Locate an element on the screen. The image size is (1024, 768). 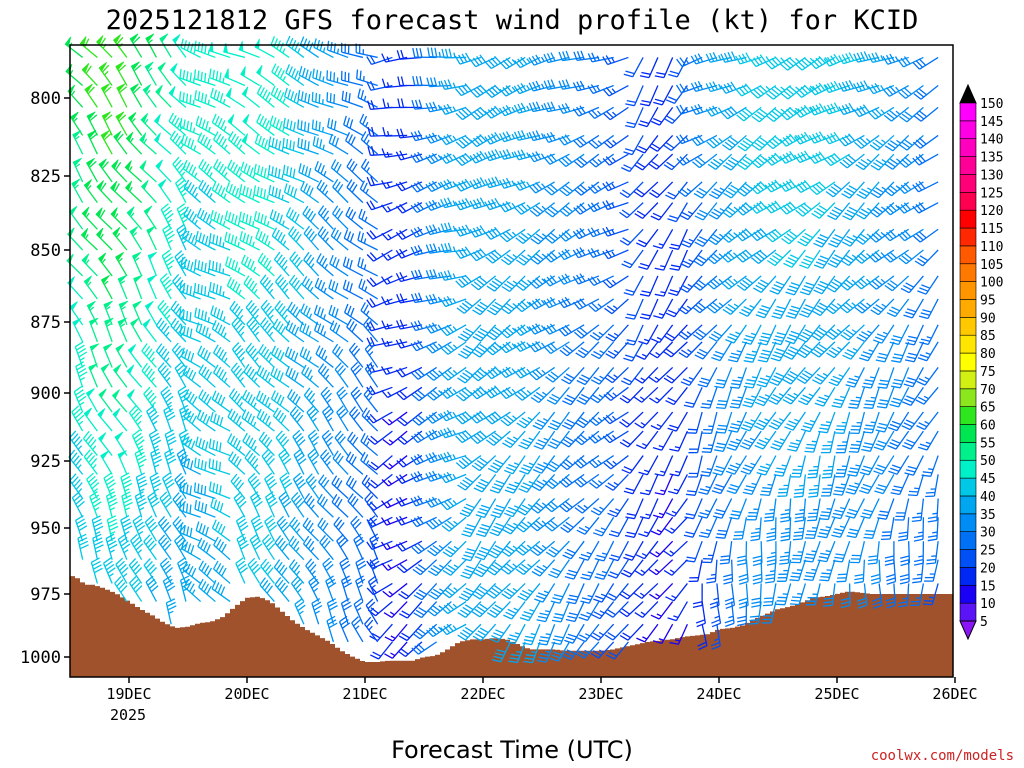
colorbar-segment is located at coordinates (968, 272).